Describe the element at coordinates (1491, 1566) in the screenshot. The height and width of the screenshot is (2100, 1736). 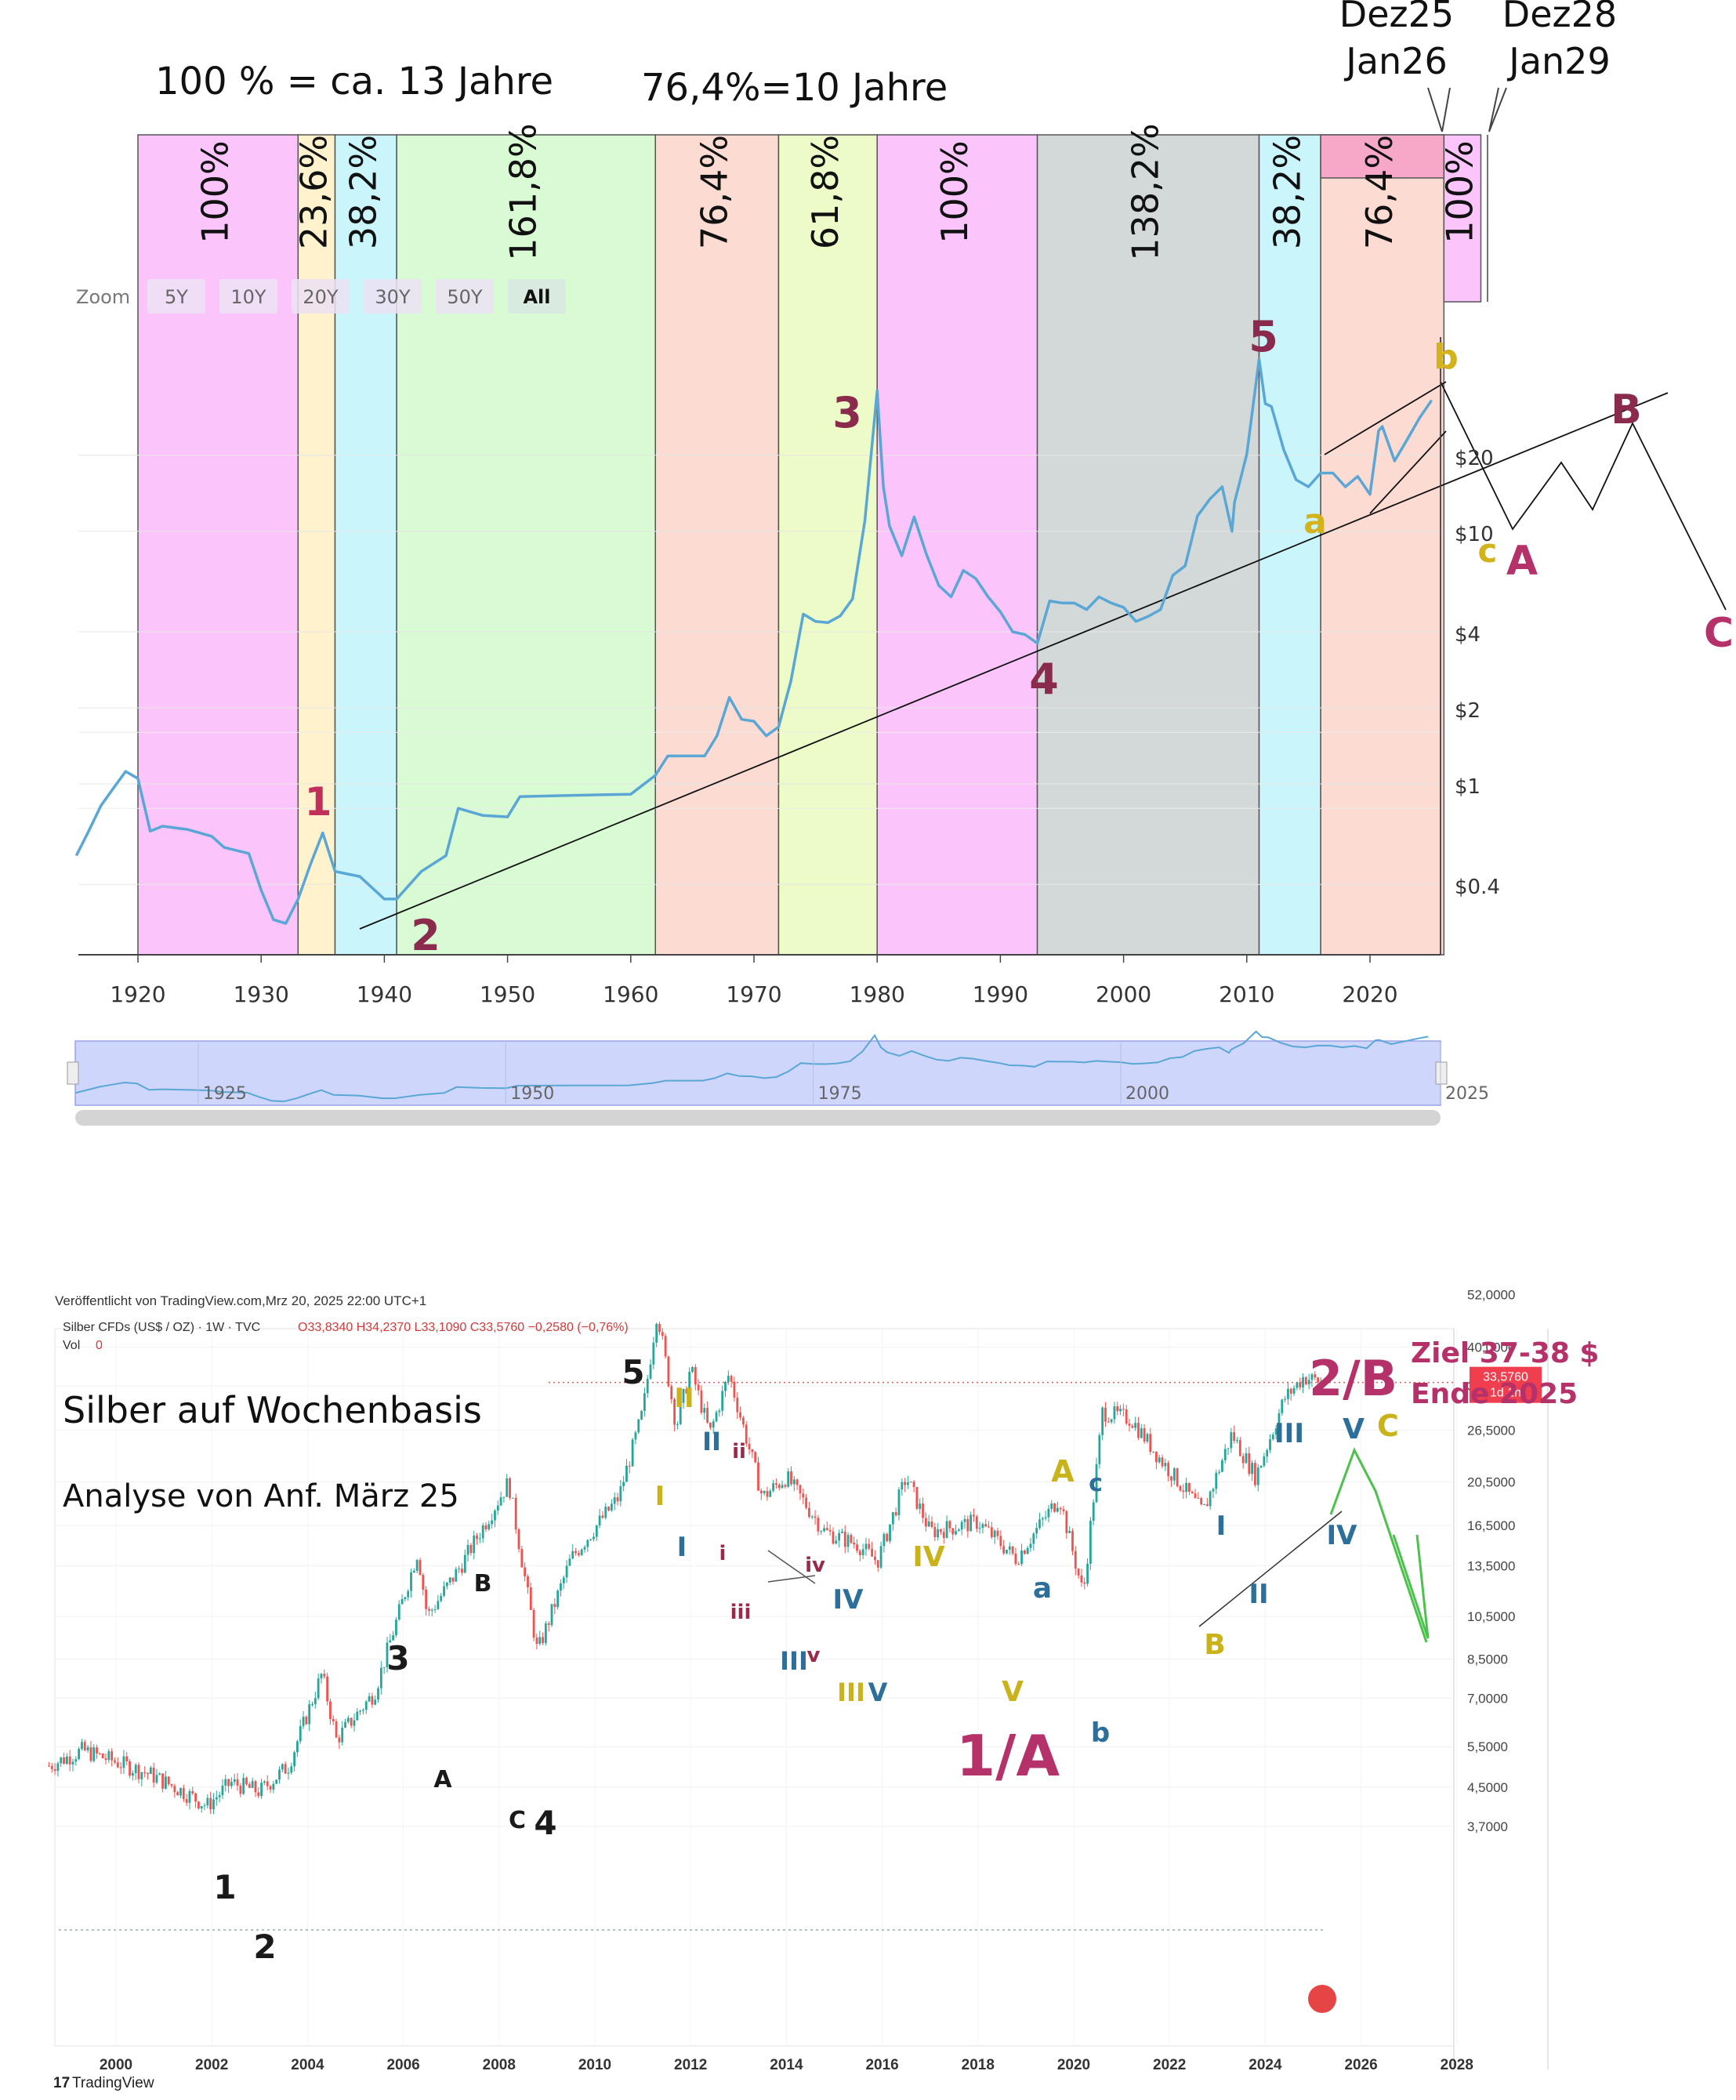
I see `y-tick-label: 13,5000` at that location.